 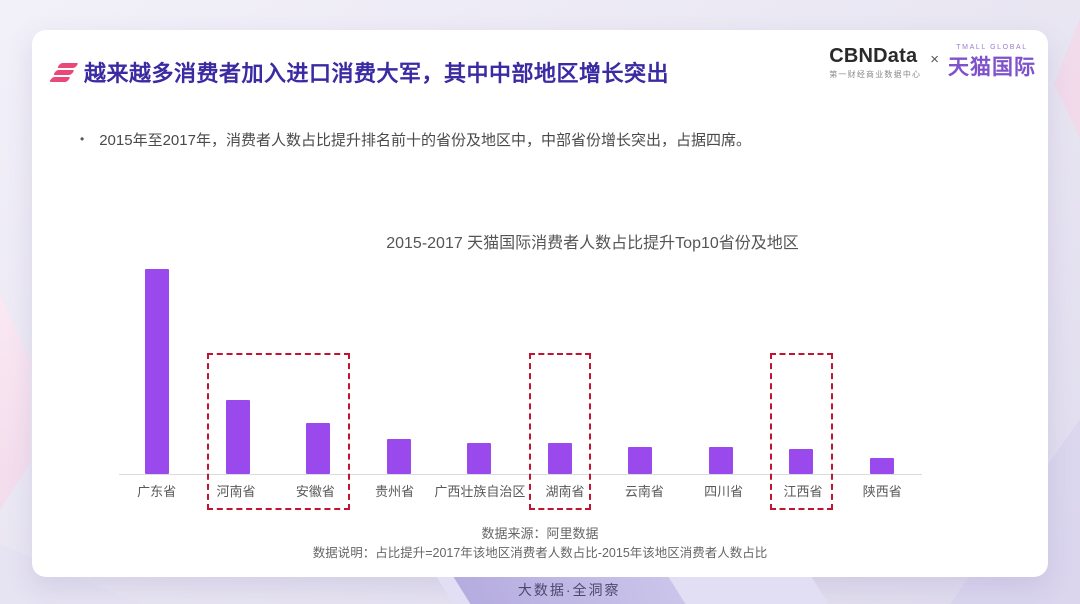 What do you see at coordinates (540, 533) in the screenshot?
I see `data-source: 数据来源：阿里数据` at bounding box center [540, 533].